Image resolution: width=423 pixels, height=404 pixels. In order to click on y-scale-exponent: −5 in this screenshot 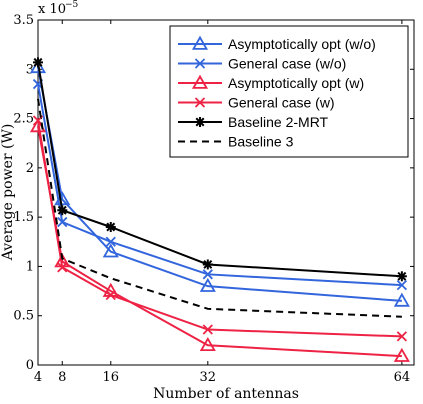, I will do `click(72, 5)`.